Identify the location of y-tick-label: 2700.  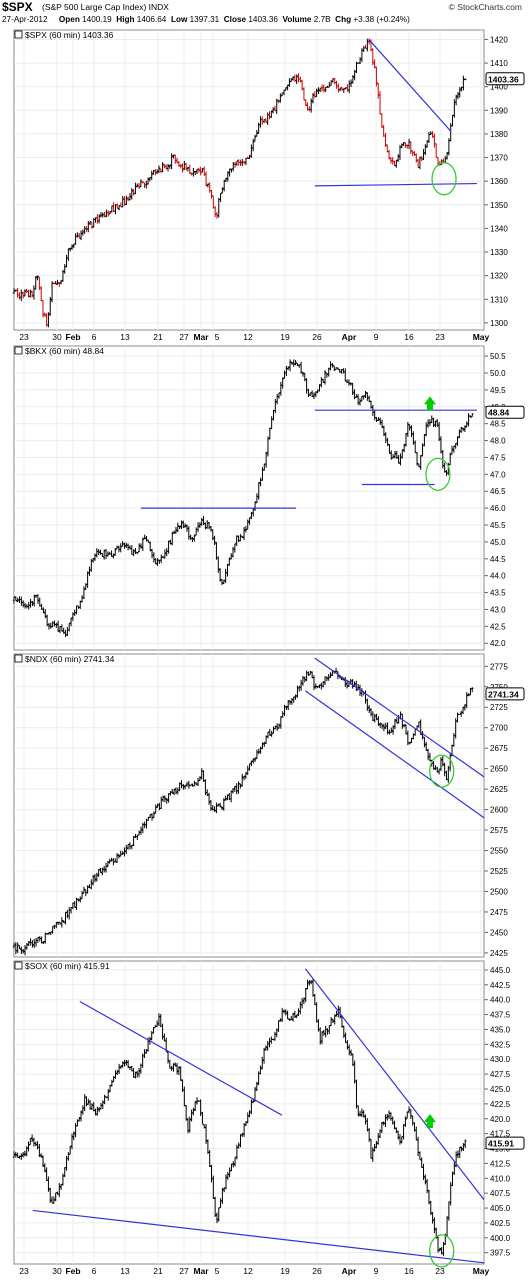
(499, 728).